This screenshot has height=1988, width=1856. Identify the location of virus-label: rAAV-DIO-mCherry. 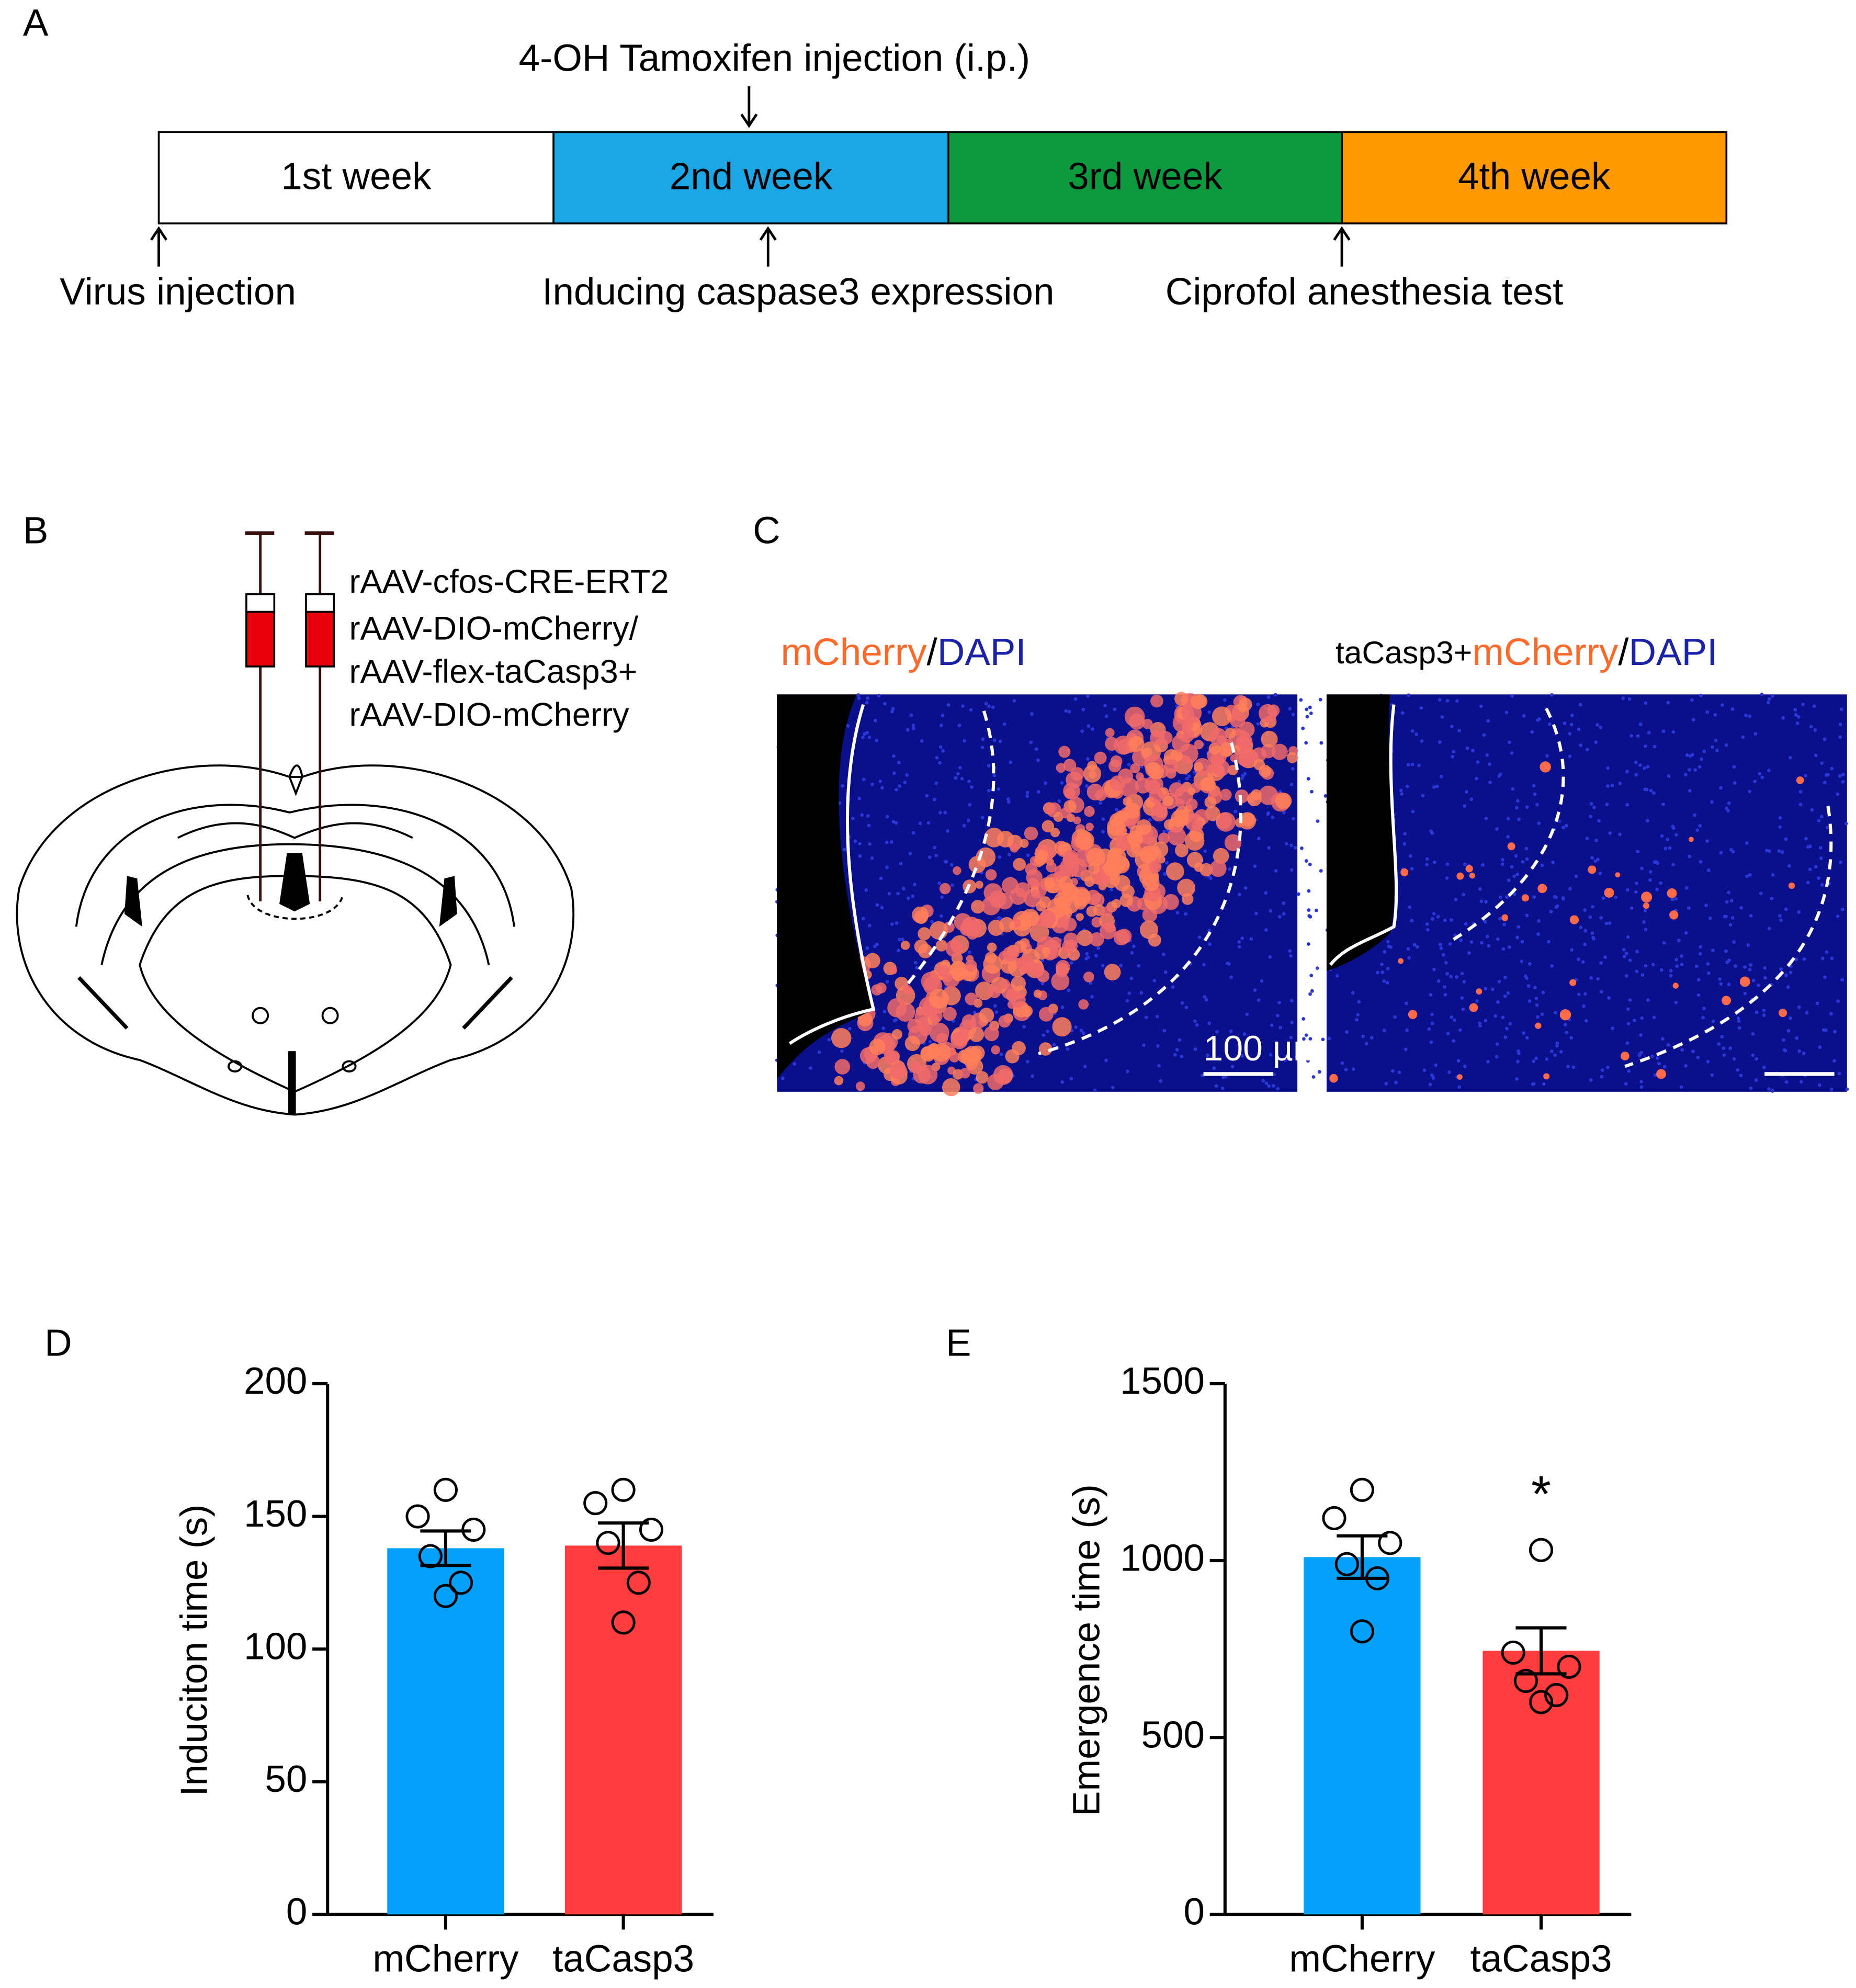
(489, 715).